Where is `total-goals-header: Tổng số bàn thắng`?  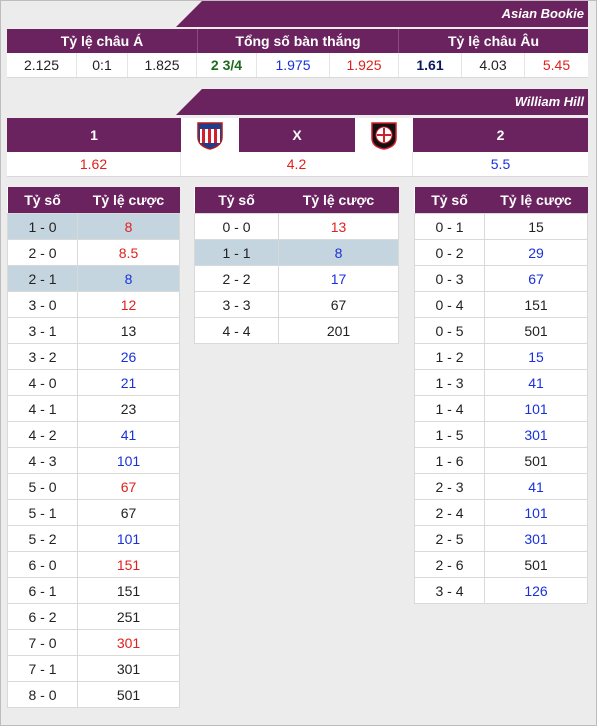 total-goals-header: Tổng số bàn thắng is located at coordinates (298, 41).